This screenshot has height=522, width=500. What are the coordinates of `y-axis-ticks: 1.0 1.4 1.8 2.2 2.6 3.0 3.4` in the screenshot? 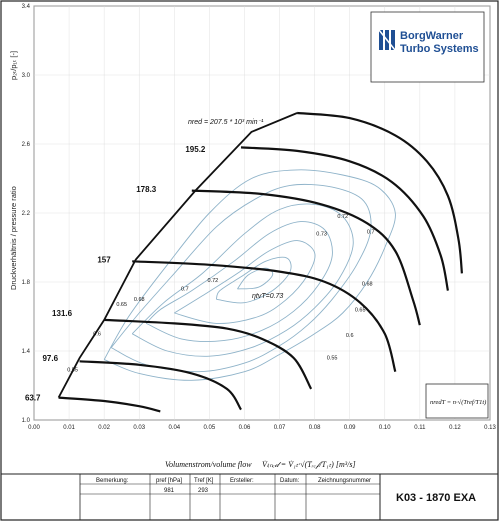 It's located at (26, 214).